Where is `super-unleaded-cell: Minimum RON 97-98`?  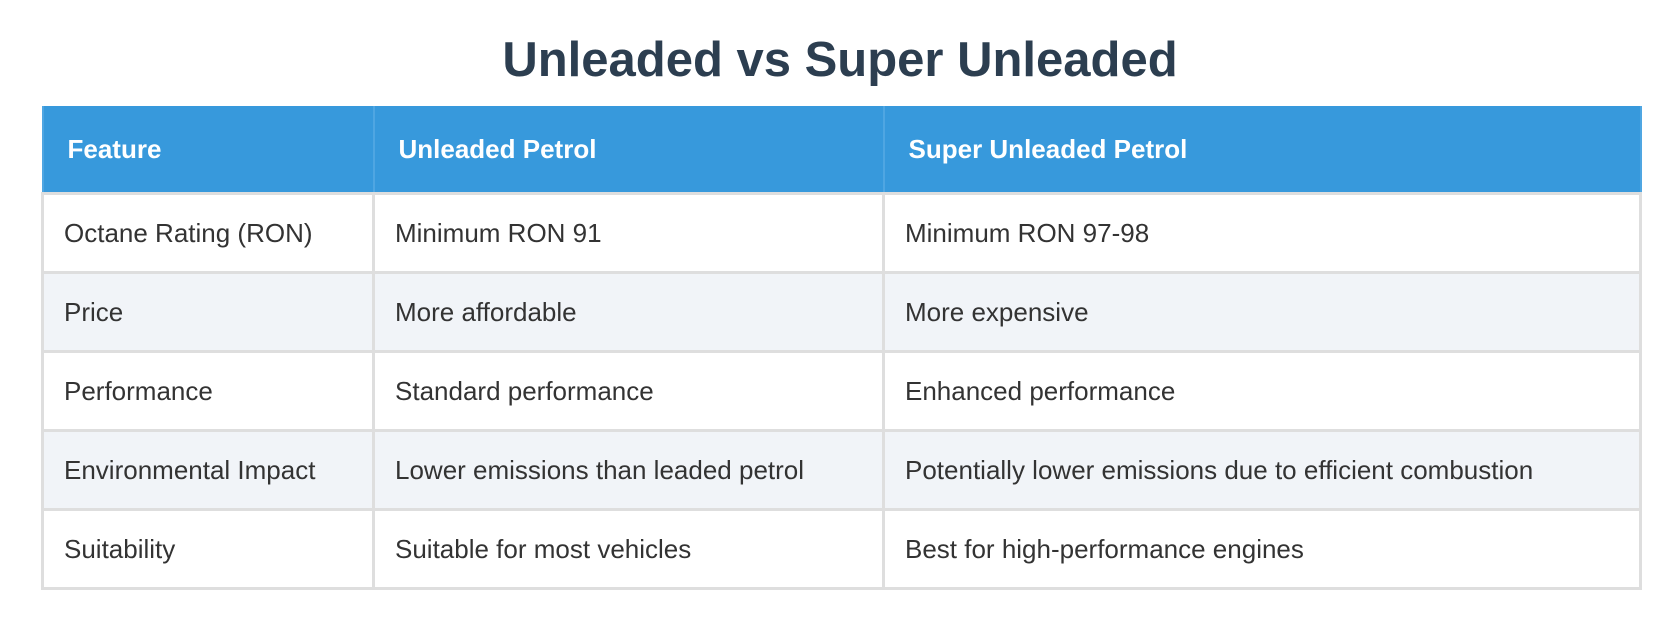 super-unleaded-cell: Minimum RON 97-98 is located at coordinates (1262, 233).